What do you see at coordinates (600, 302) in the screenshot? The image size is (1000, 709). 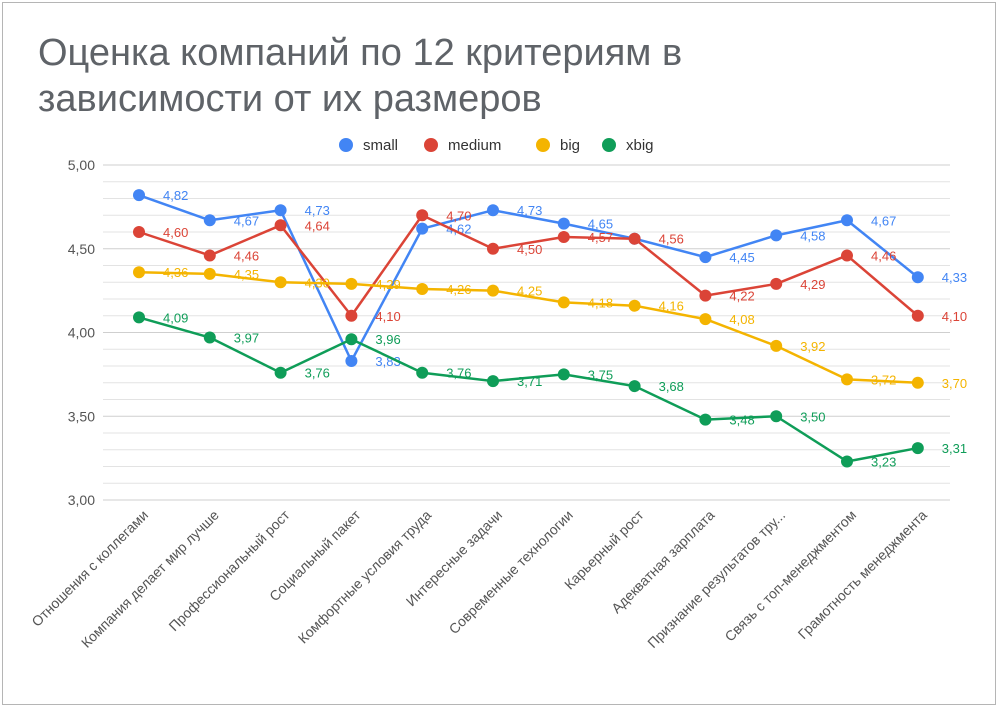 I see `data-label-big: 4,18` at bounding box center [600, 302].